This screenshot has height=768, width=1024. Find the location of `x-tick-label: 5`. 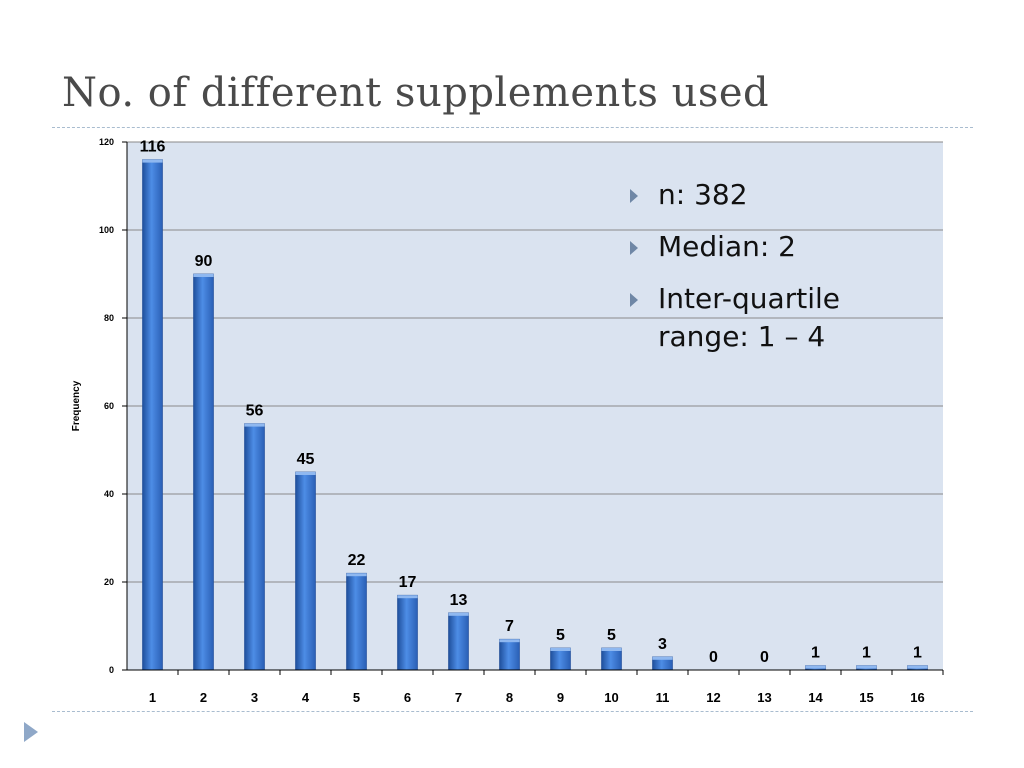

x-tick-label: 5 is located at coordinates (356, 697).